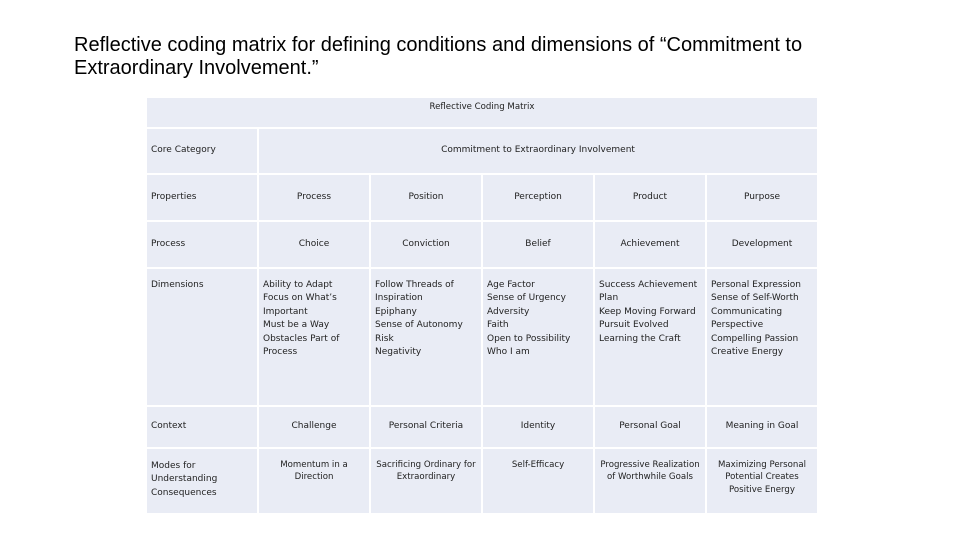 The image size is (960, 540). Describe the element at coordinates (384, 338) in the screenshot. I see `cell-line: Risk` at that location.